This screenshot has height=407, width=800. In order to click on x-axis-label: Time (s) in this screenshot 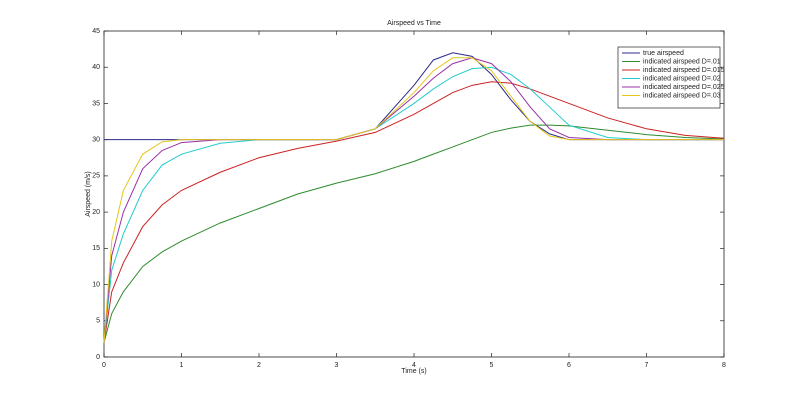, I will do `click(413, 371)`.